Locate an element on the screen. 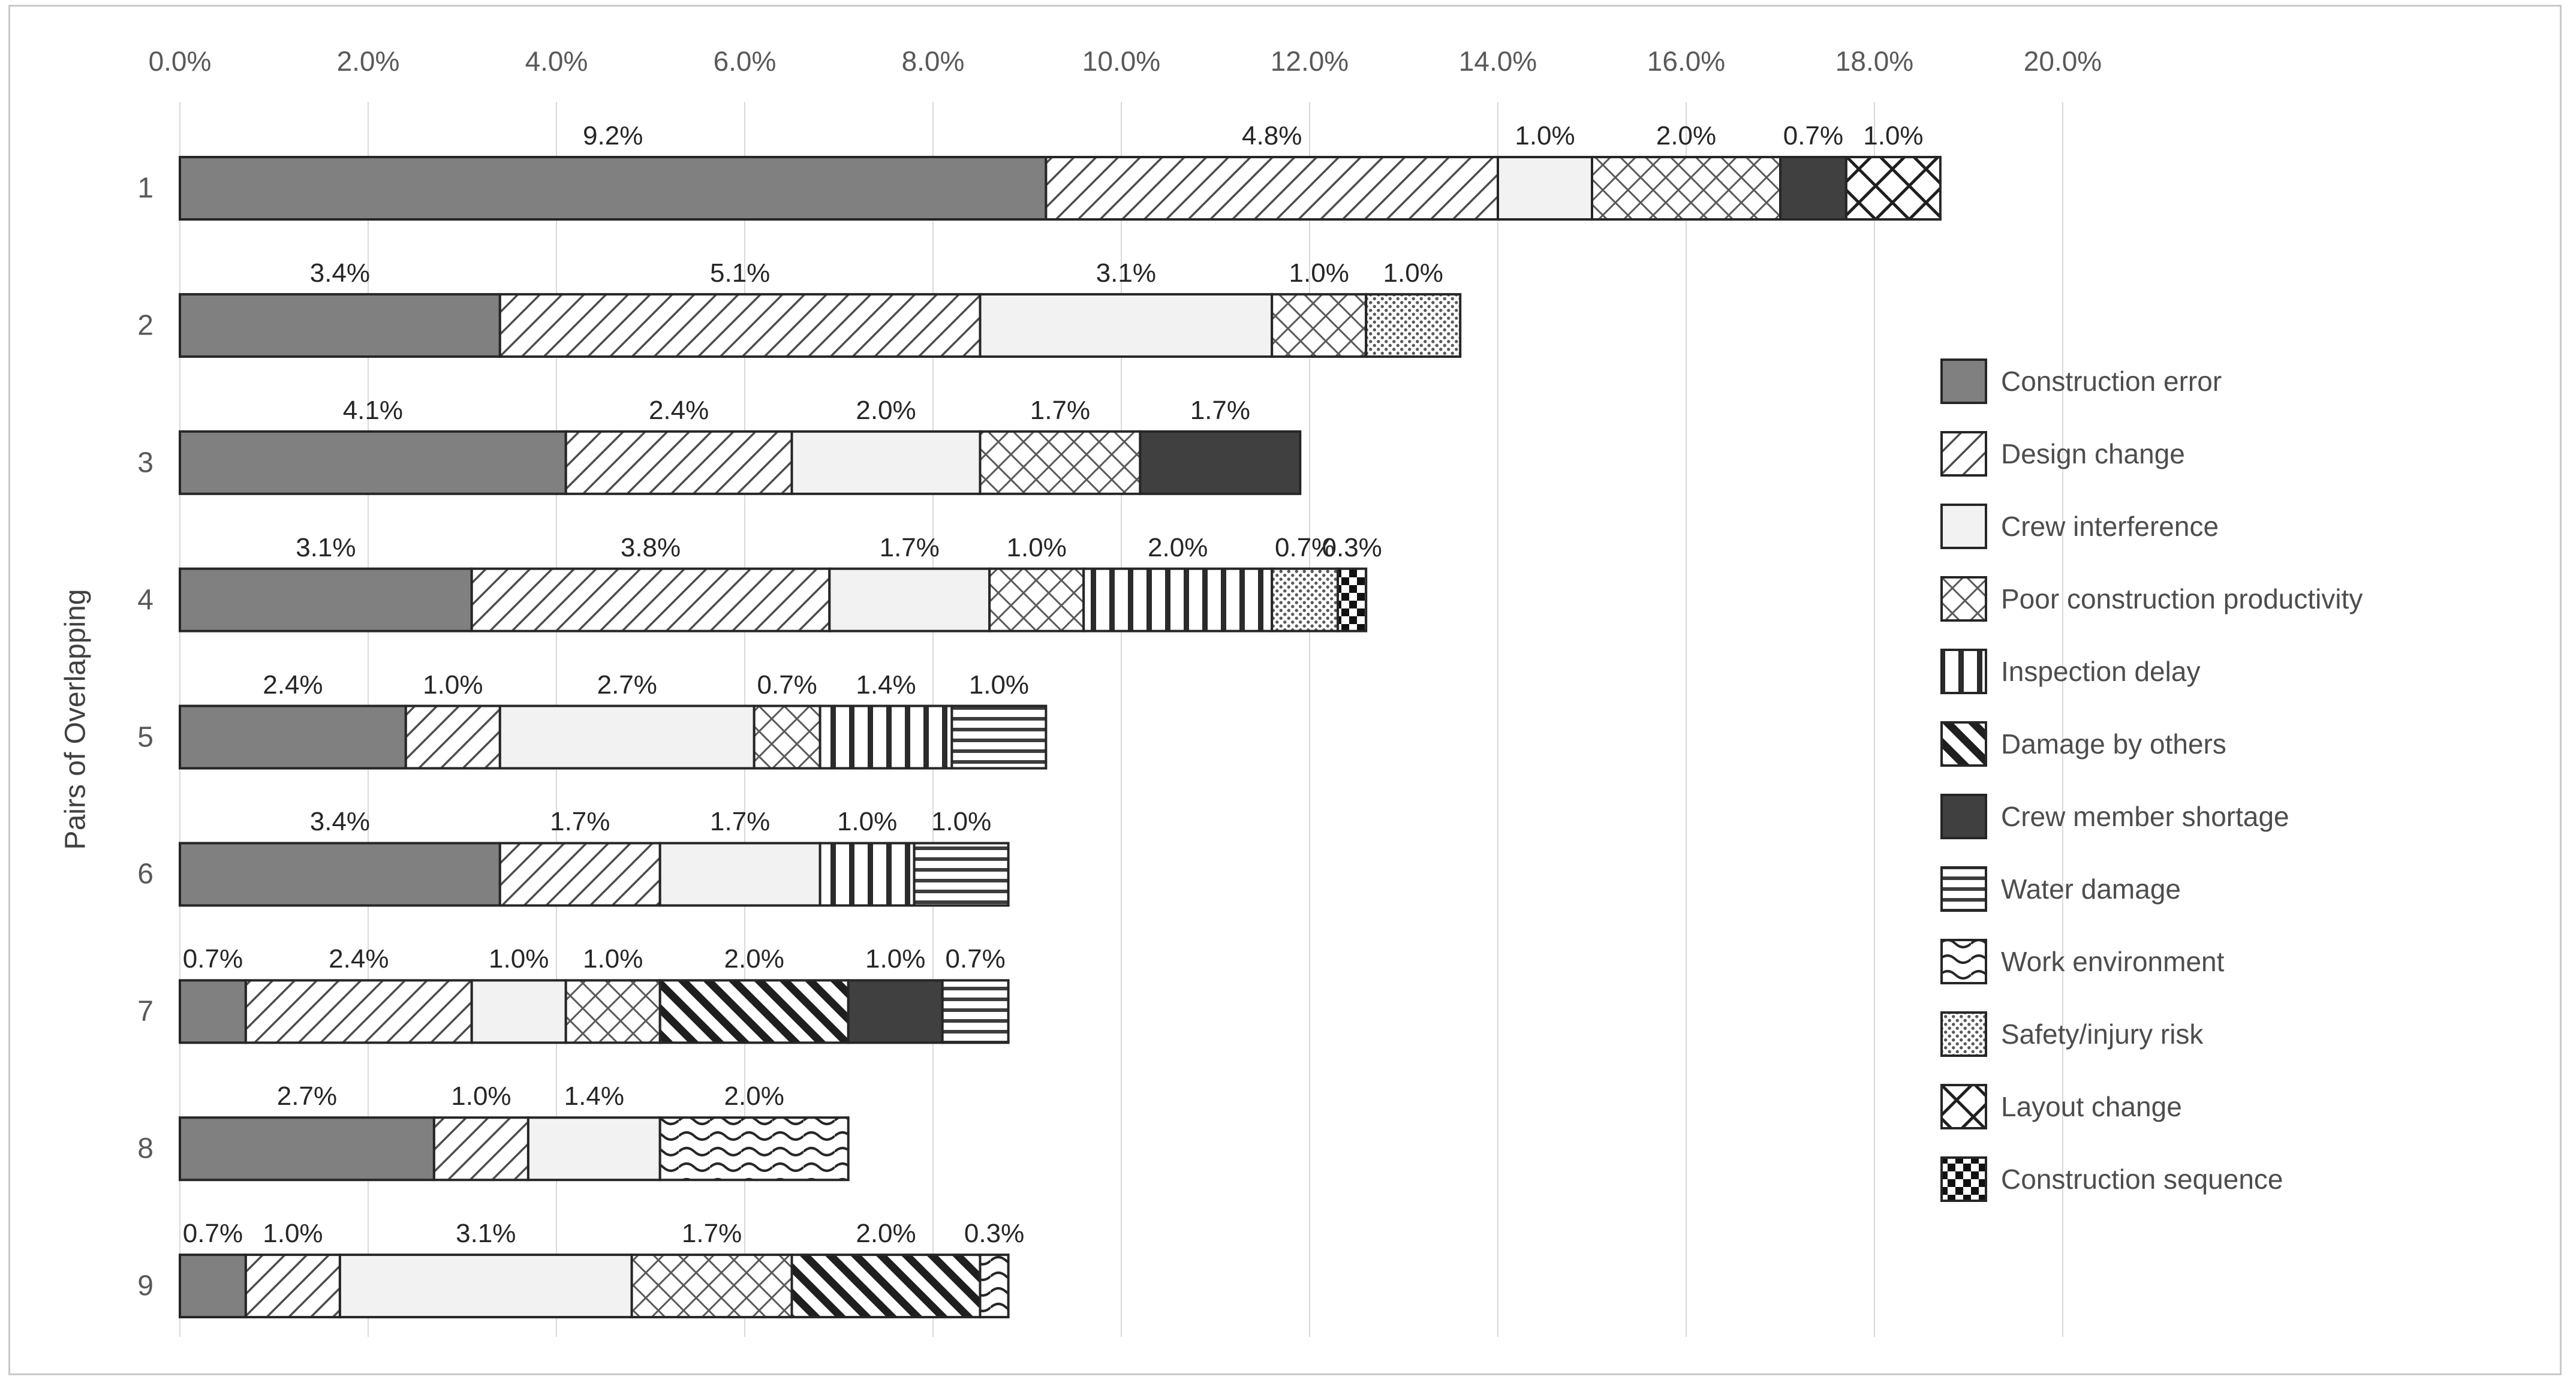  legend-item: Layout change is located at coordinates (2151, 1106).